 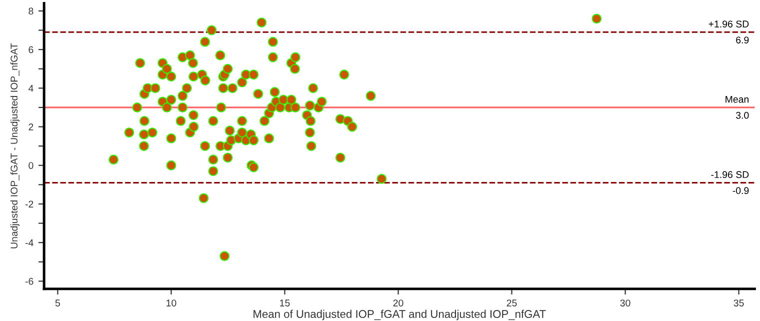 I want to click on x-tick-label: 25, so click(x=511, y=303).